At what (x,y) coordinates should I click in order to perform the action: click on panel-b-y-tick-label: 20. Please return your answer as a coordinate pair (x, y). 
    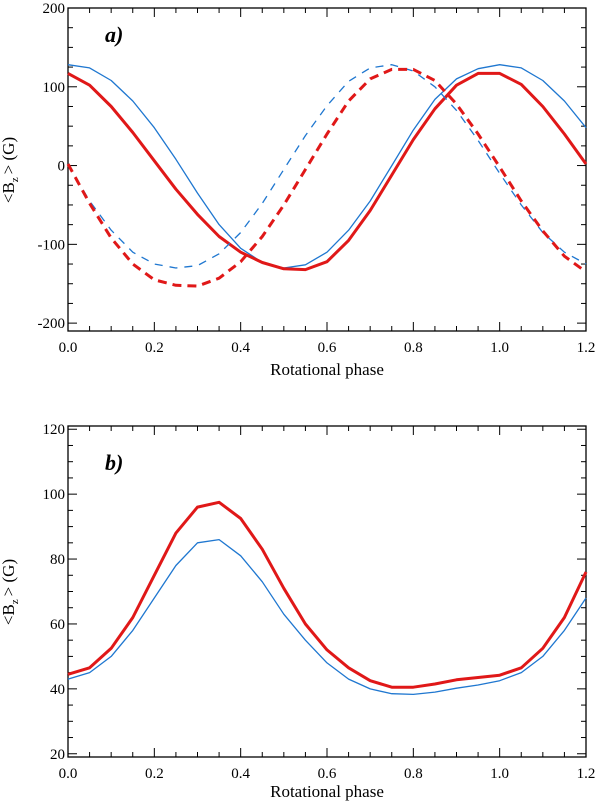
    Looking at the image, I should click on (57, 755).